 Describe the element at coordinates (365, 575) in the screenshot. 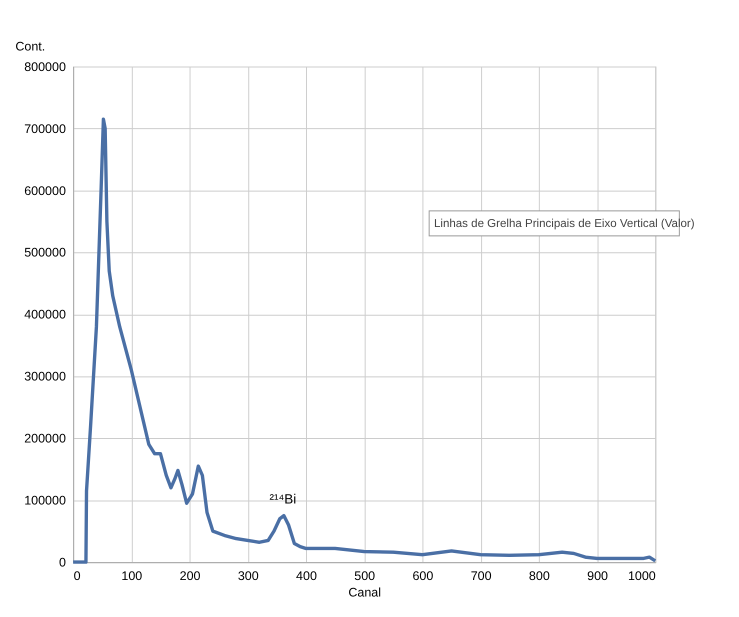

I see `x-tick-label: 500` at that location.